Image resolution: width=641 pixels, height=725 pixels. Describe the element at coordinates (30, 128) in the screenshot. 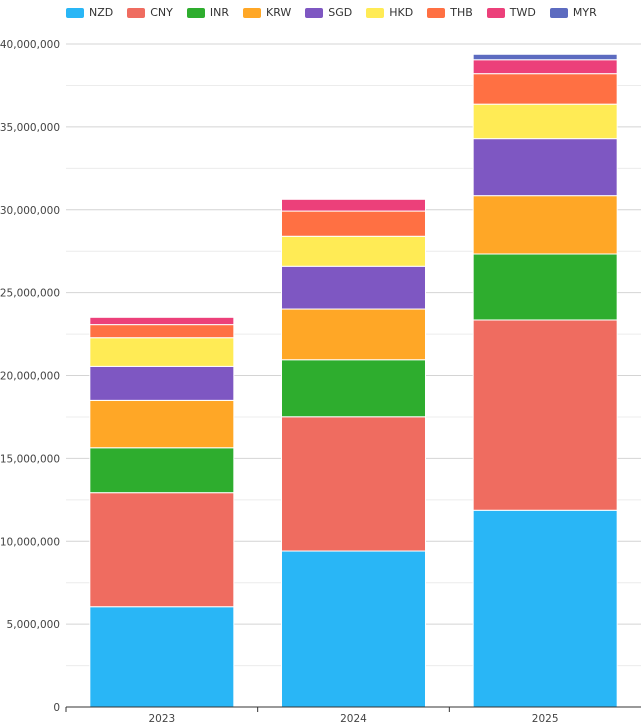

I see `y-tick-label: 35,000,000` at that location.